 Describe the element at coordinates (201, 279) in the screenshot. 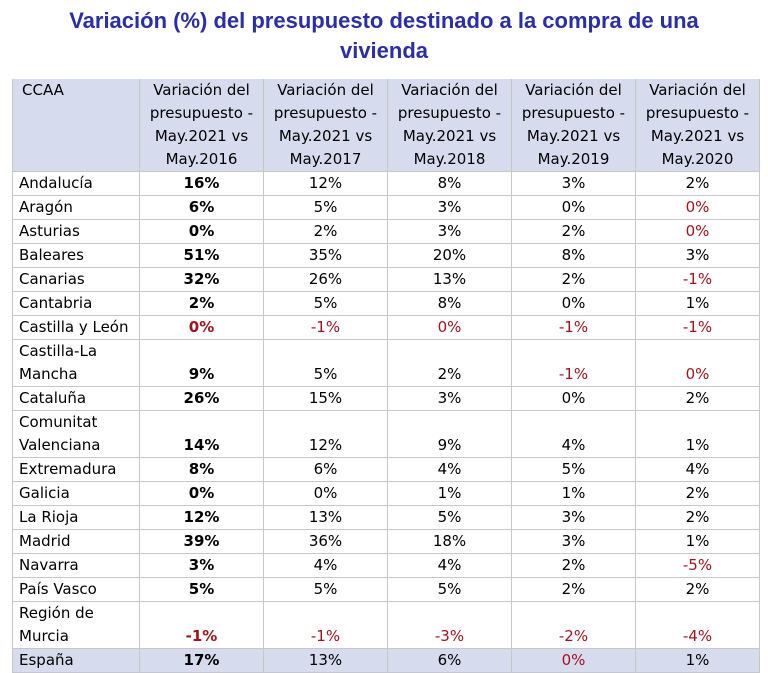

I see `value-cell: 32%` at that location.